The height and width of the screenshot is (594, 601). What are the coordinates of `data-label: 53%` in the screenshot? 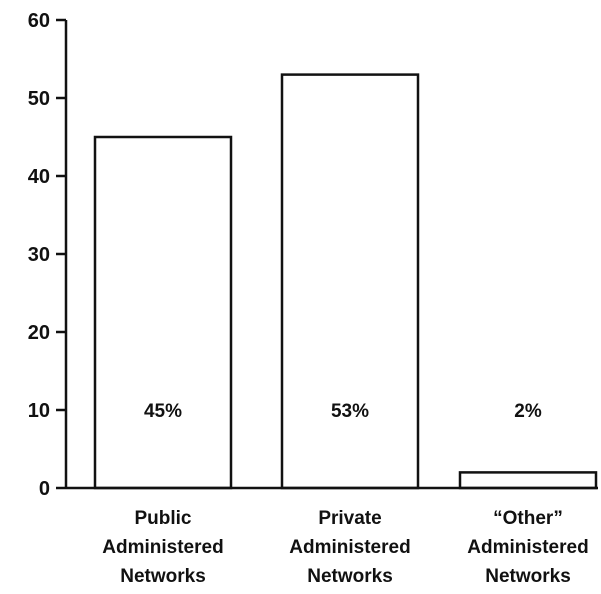 It's located at (350, 411).